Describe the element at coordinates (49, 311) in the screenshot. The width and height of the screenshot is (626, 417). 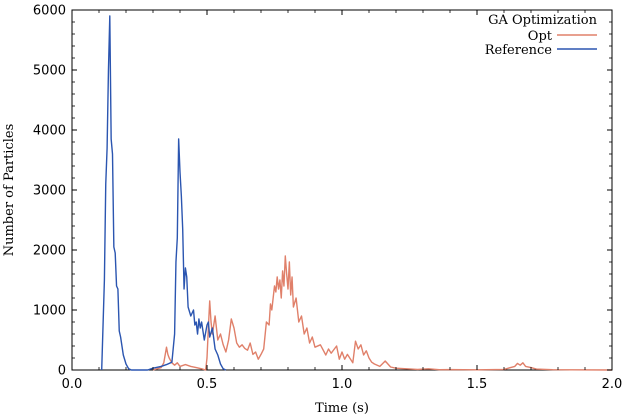
I see `y-tick-label: 1000` at that location.